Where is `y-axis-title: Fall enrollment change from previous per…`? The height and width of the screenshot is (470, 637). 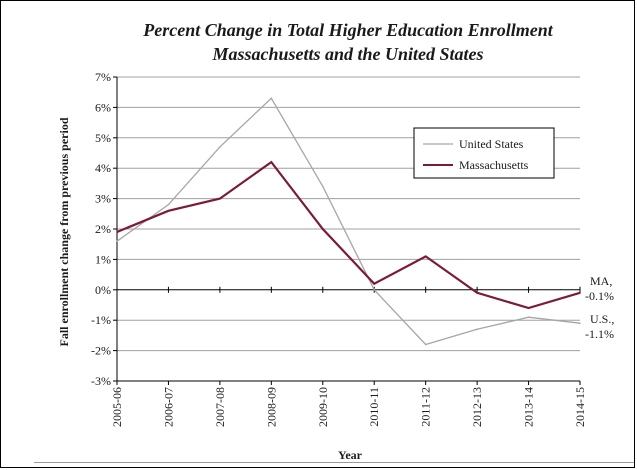
y-axis-title: Fall enrollment change from previous per… is located at coordinates (64, 231).